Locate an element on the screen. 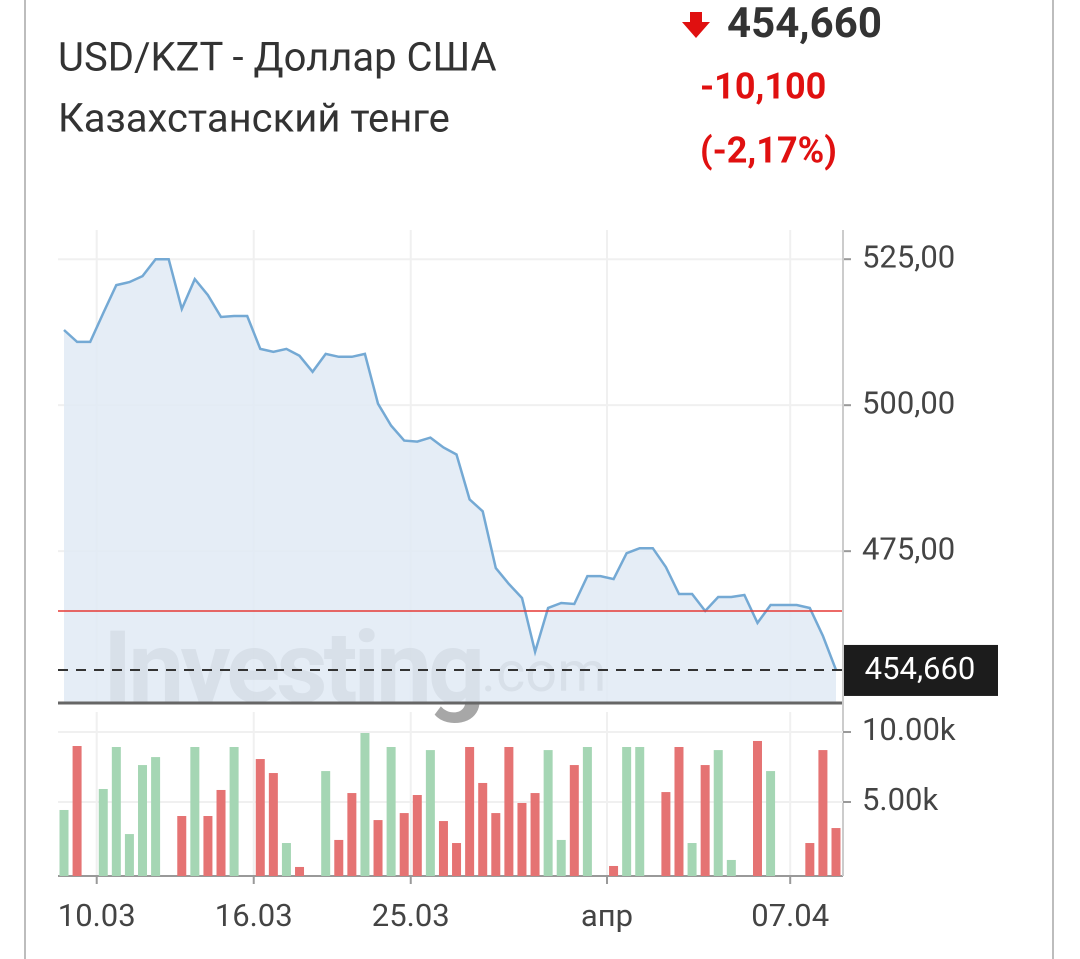  x-tick-label: 25.03 is located at coordinates (411, 915).